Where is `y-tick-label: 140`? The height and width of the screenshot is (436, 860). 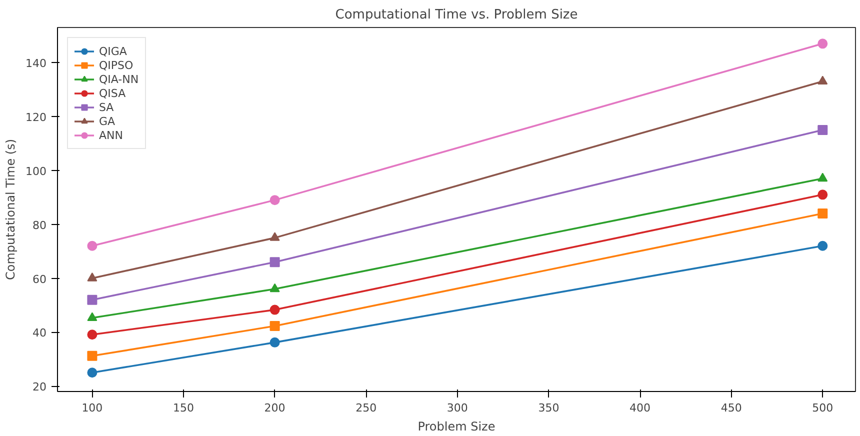
y-tick-label: 140 is located at coordinates (36, 63).